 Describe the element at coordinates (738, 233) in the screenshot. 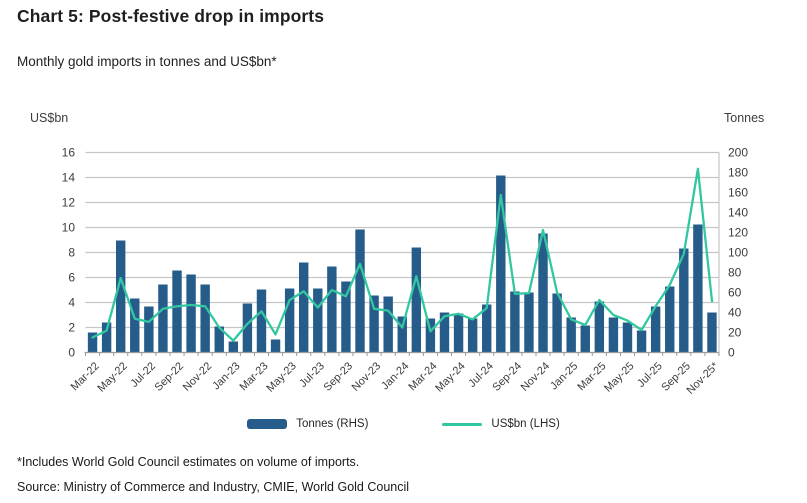

I see `right-axis-tick-label: 120` at that location.